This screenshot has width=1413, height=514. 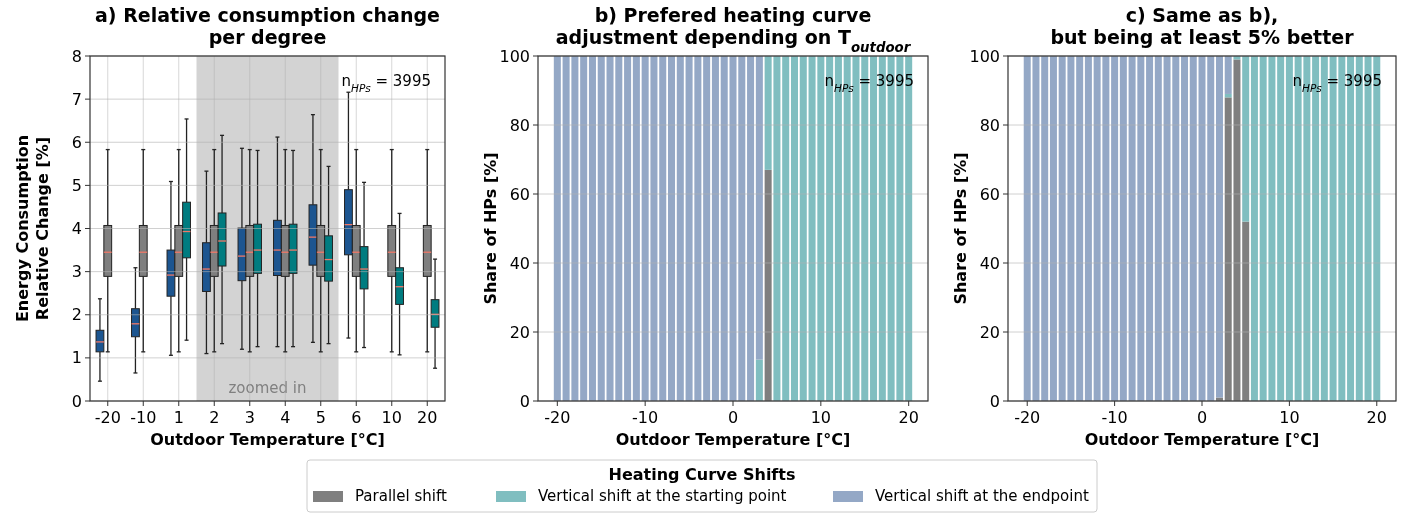 I want to click on x-tick-label: 5, so click(x=320, y=417).